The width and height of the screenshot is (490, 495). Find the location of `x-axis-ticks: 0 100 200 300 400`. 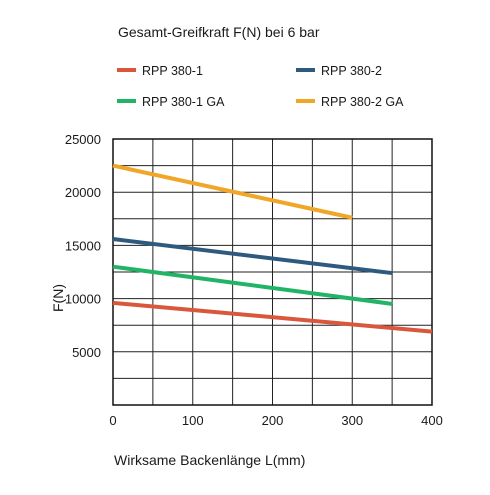

x-axis-ticks: 0 100 200 300 400 is located at coordinates (275, 420).